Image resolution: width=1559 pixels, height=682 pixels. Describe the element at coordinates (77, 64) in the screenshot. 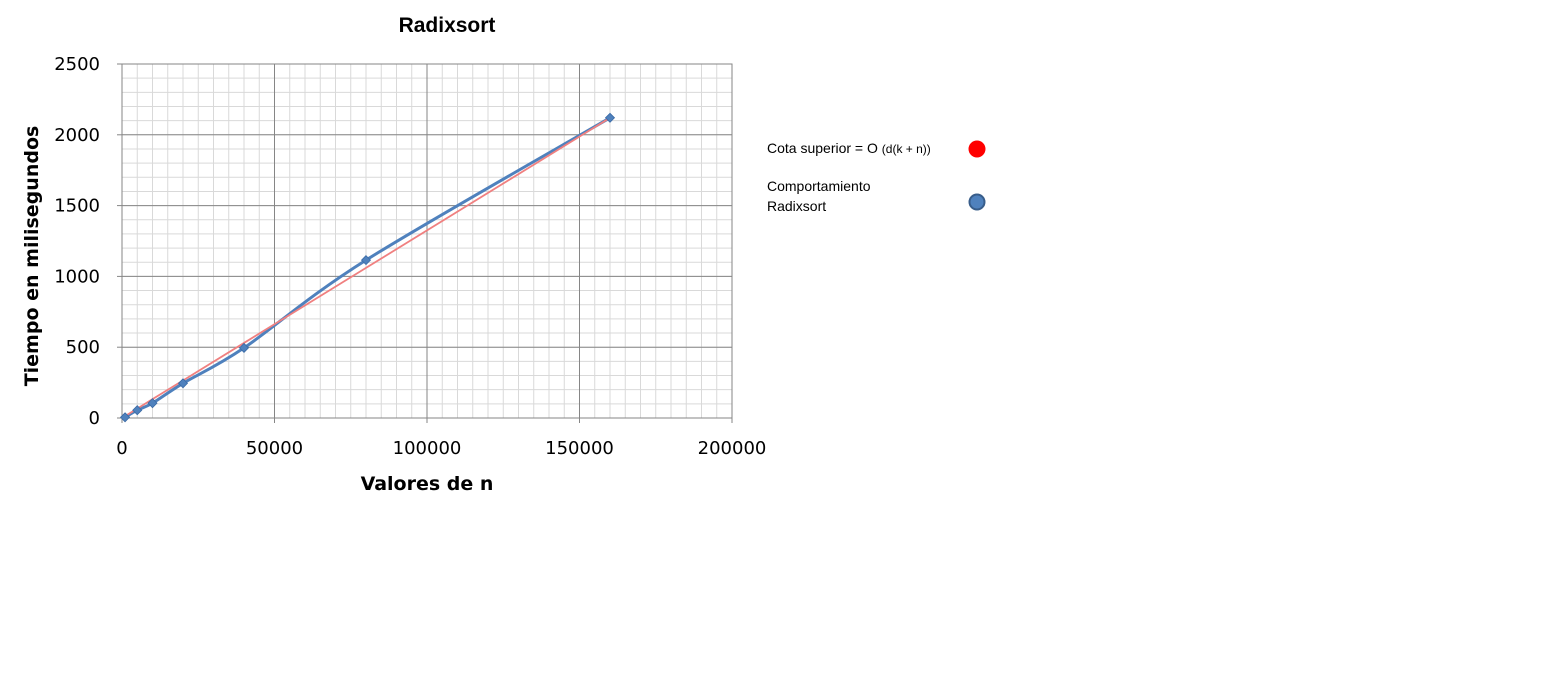

I see `y-tick-label: 2500` at that location.